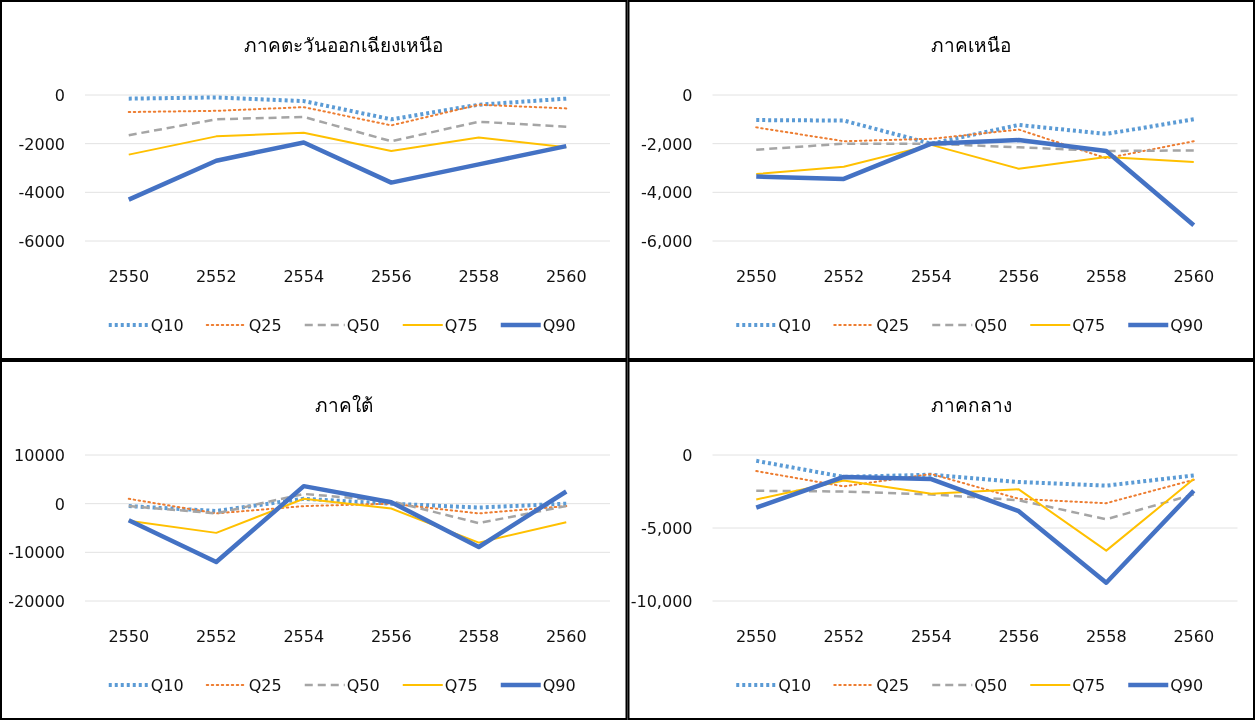 This screenshot has width=1255, height=720. Describe the element at coordinates (39, 455) in the screenshot. I see `y-tick-label: 10000` at that location.